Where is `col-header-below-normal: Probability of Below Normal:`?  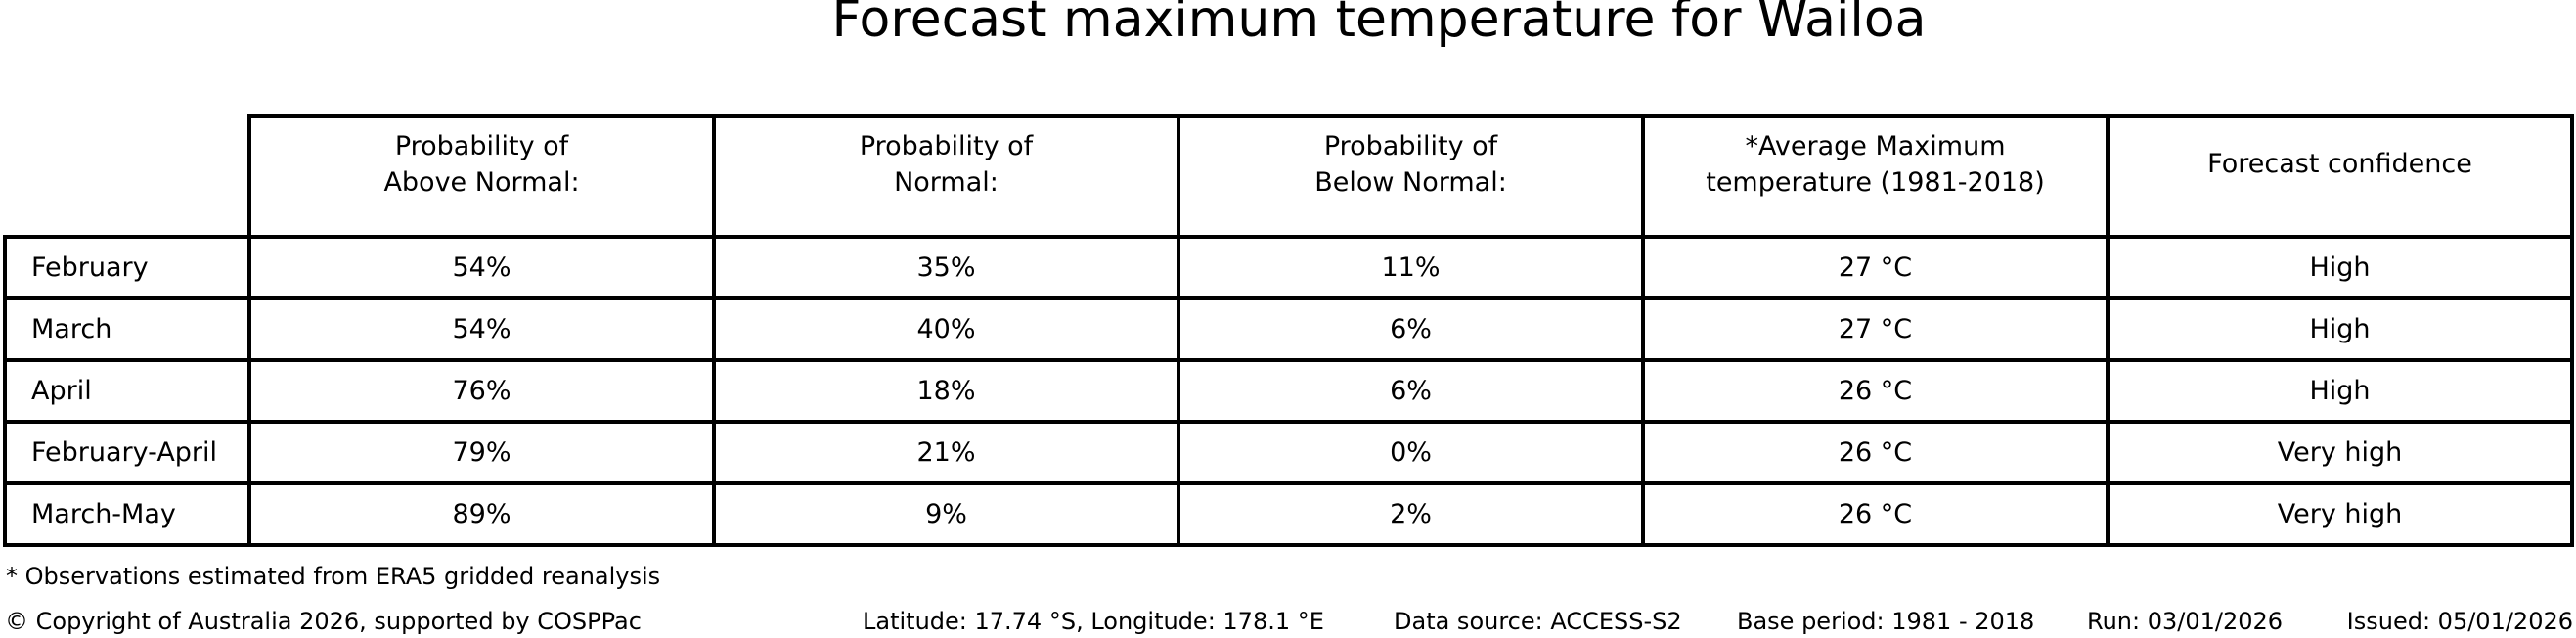
col-header-below-normal: Probability of Below Normal: is located at coordinates (1411, 176).